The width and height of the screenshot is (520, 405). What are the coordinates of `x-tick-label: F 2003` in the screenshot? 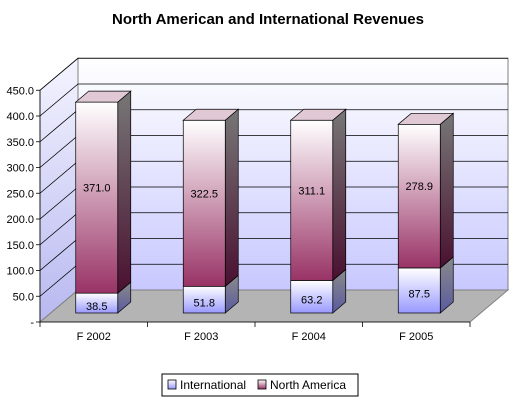 It's located at (201, 337).